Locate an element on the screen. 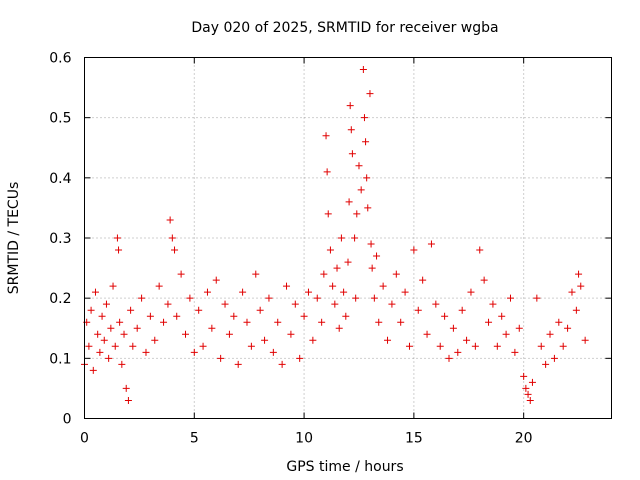  y-tick-label: 0 is located at coordinates (67, 420).